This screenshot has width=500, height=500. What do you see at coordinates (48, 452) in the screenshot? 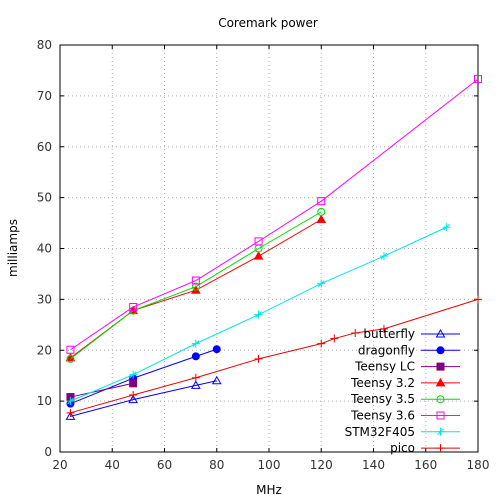
I see `y-tick-label: 0` at bounding box center [48, 452].